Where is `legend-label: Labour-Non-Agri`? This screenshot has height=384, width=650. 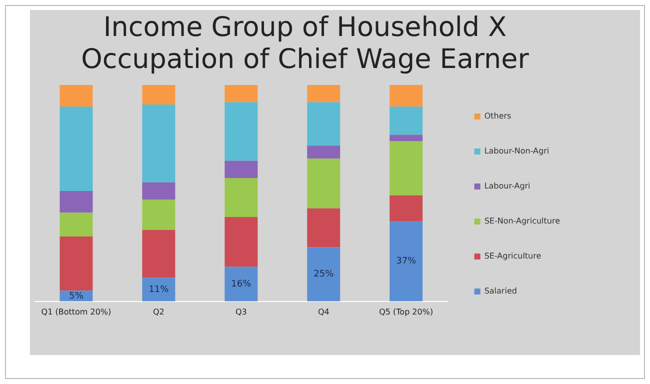
legend-label: Labour-Non-Agri is located at coordinates (517, 151).